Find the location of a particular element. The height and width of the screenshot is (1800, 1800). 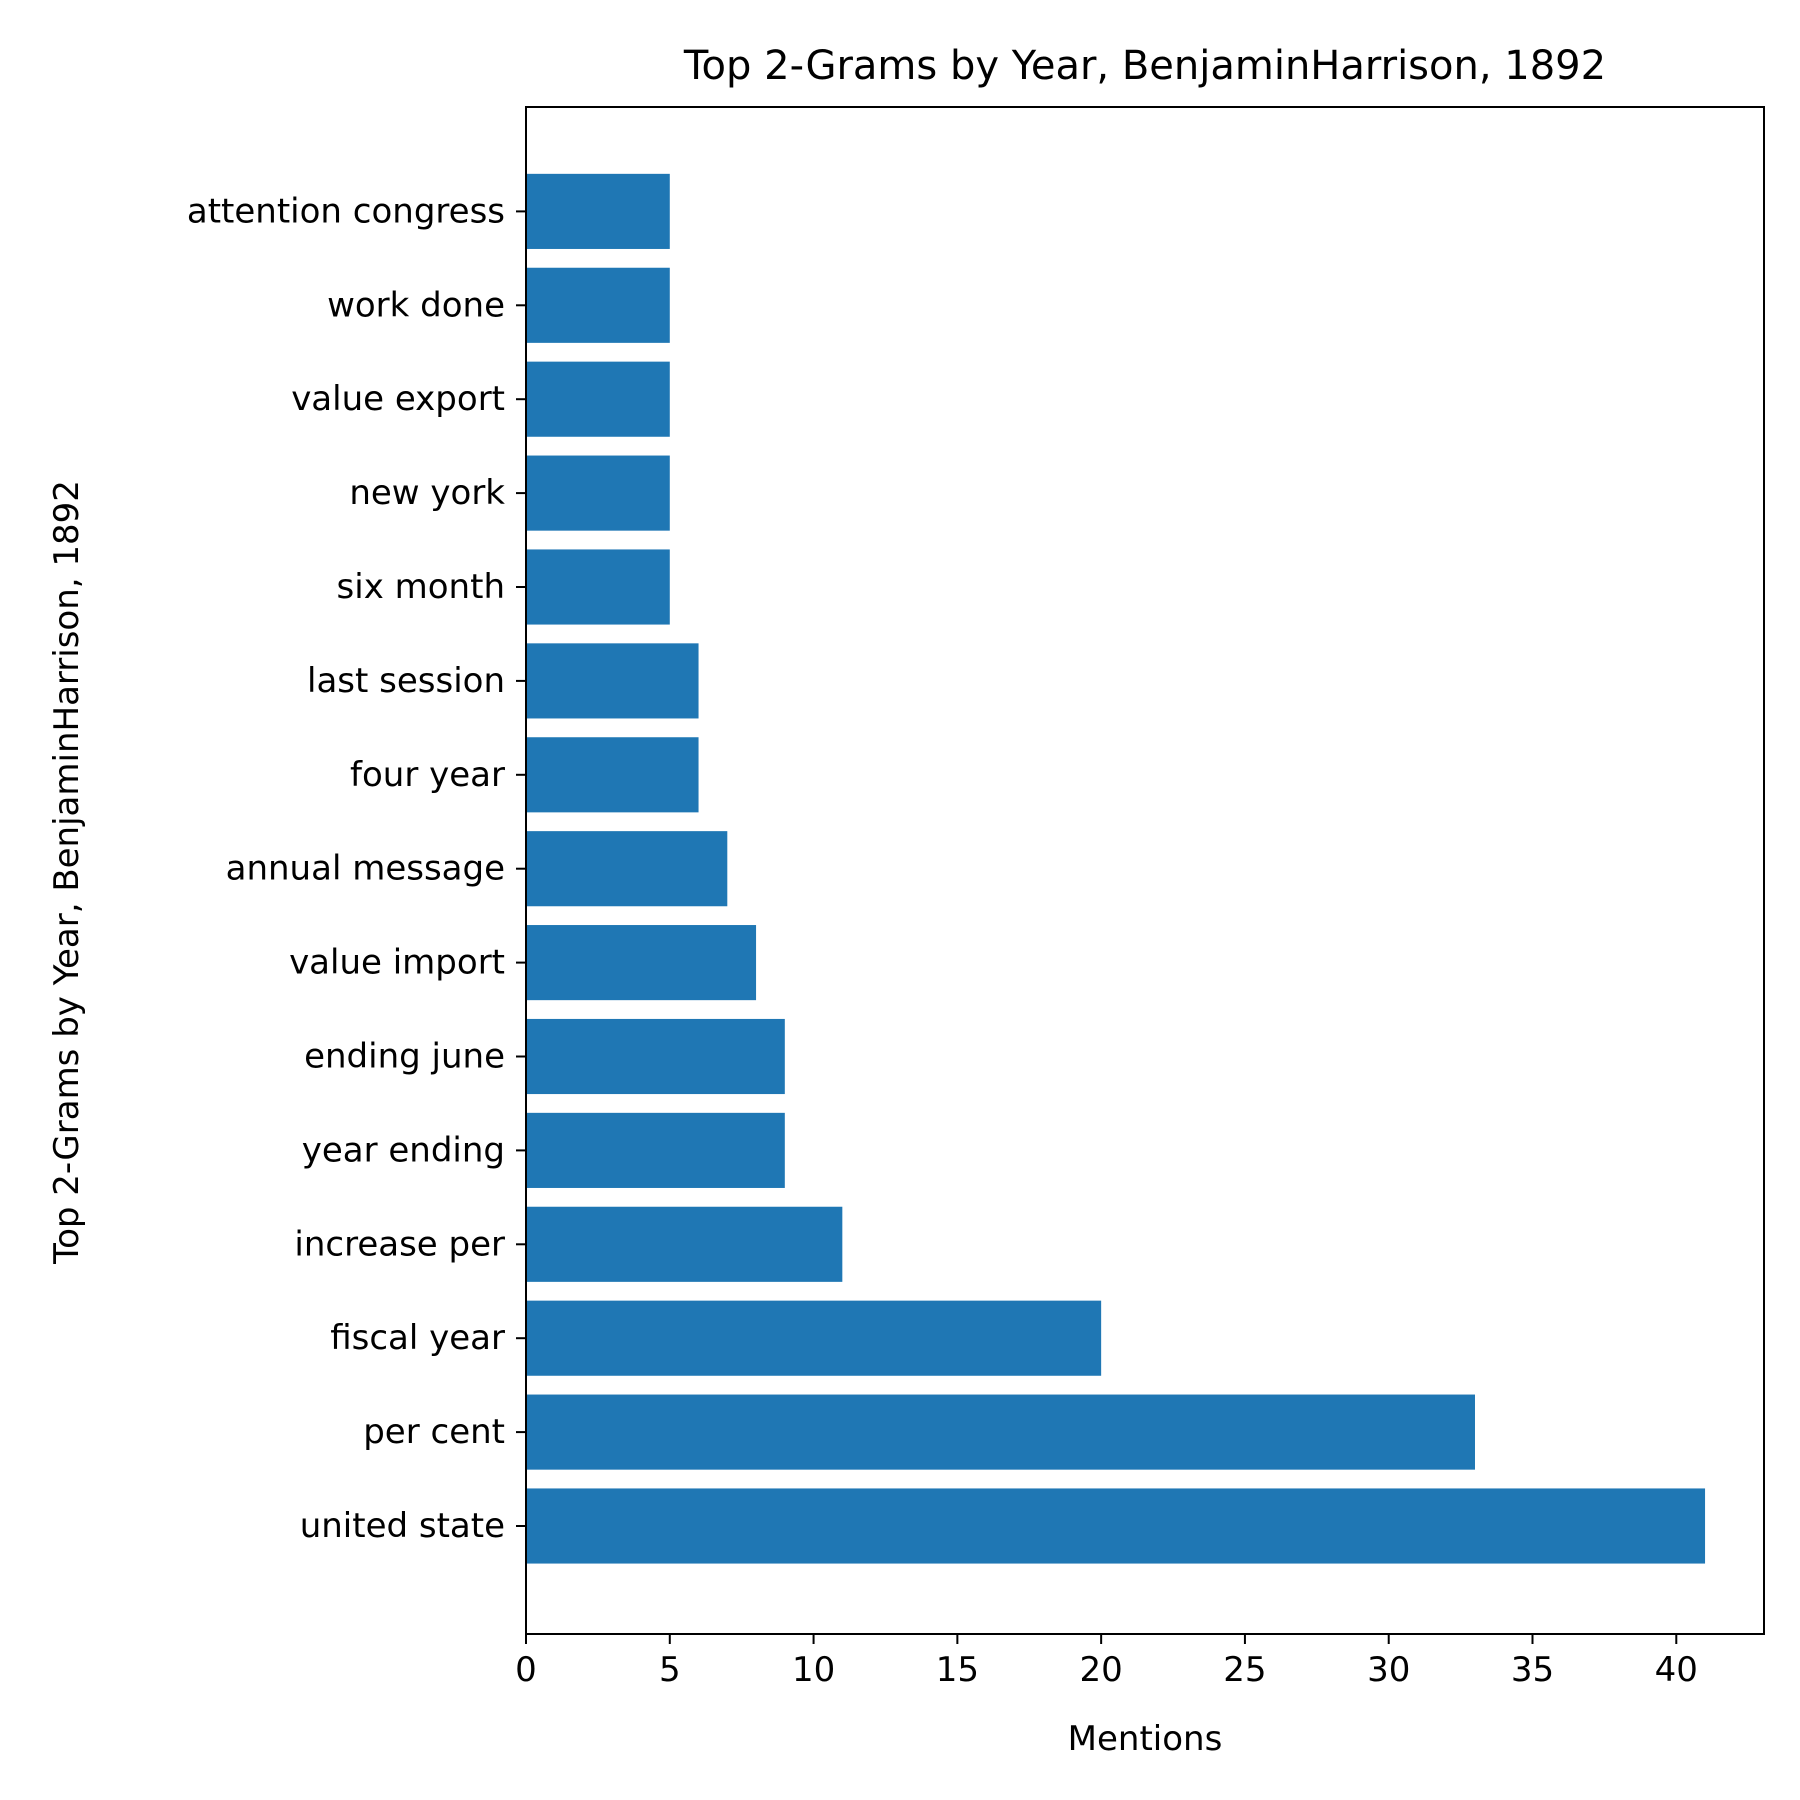

bar-united-state is located at coordinates (1116, 1526).